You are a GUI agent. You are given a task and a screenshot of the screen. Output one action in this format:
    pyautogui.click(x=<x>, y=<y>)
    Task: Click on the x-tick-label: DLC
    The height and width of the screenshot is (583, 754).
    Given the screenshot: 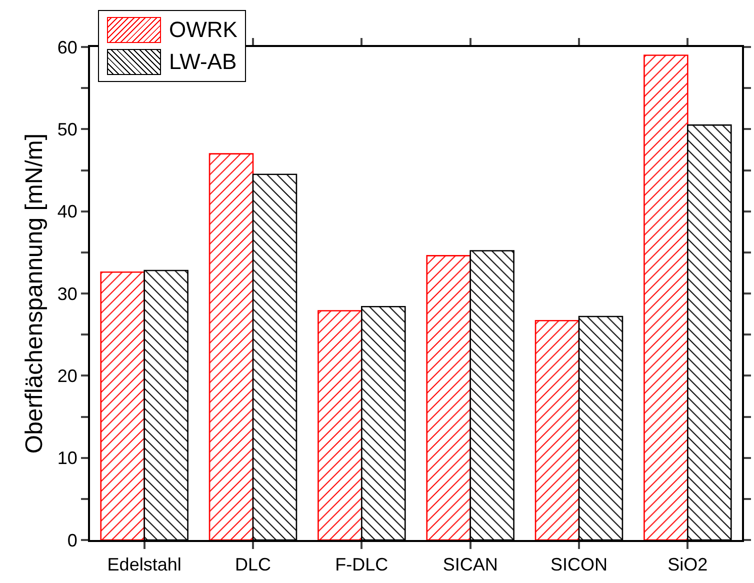 What is the action you would take?
    pyautogui.click(x=253, y=564)
    